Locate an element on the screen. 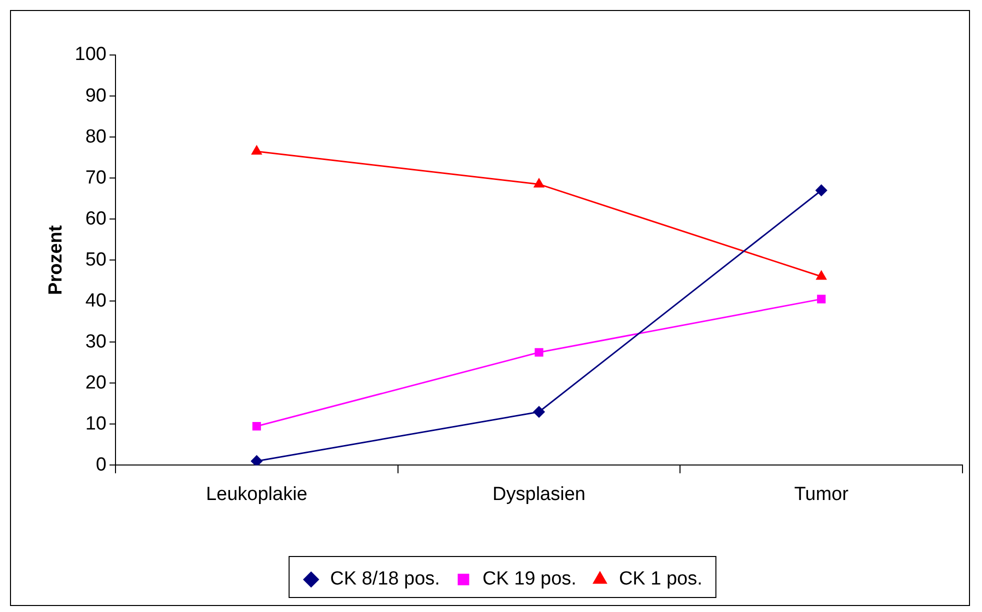 The image size is (982, 612). y-tick-label: 100 is located at coordinates (90, 55).